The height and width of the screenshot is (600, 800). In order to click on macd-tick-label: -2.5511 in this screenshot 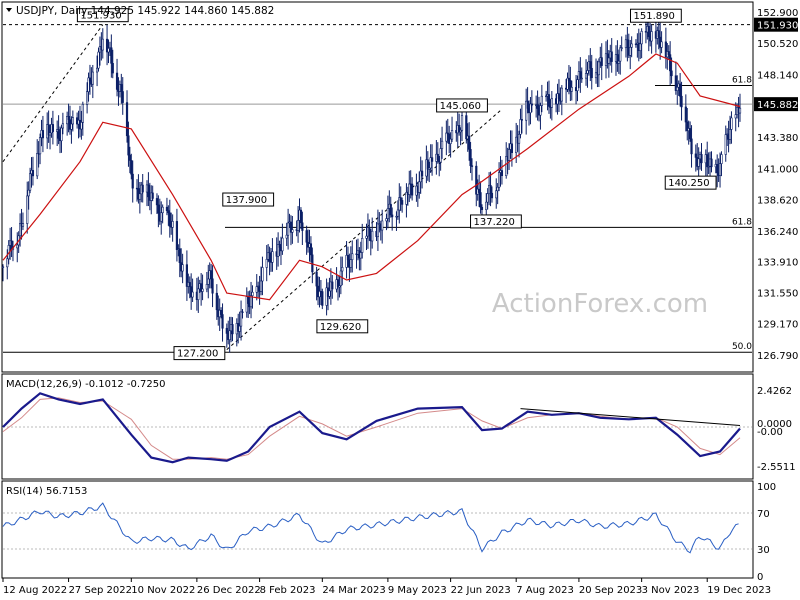, I will do `click(776, 467)`.